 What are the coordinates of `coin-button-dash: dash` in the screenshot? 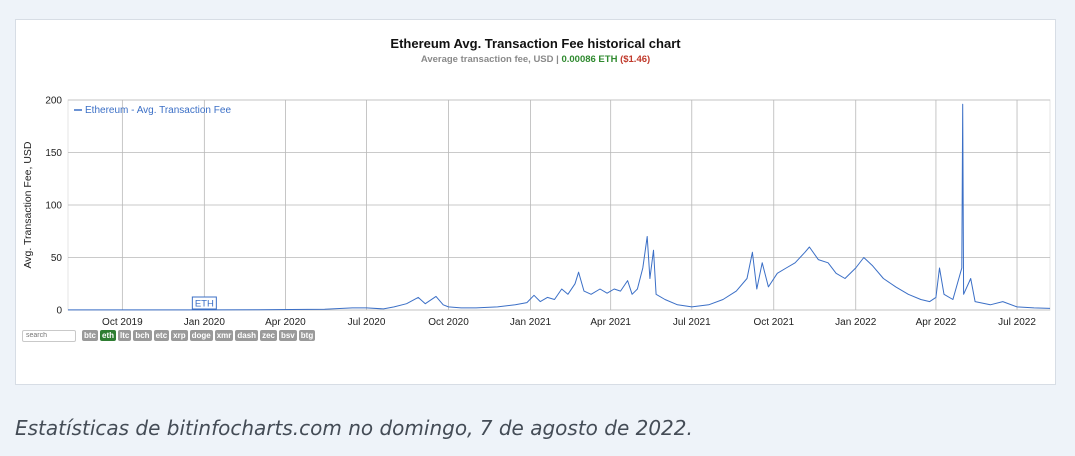 It's located at (247, 335).